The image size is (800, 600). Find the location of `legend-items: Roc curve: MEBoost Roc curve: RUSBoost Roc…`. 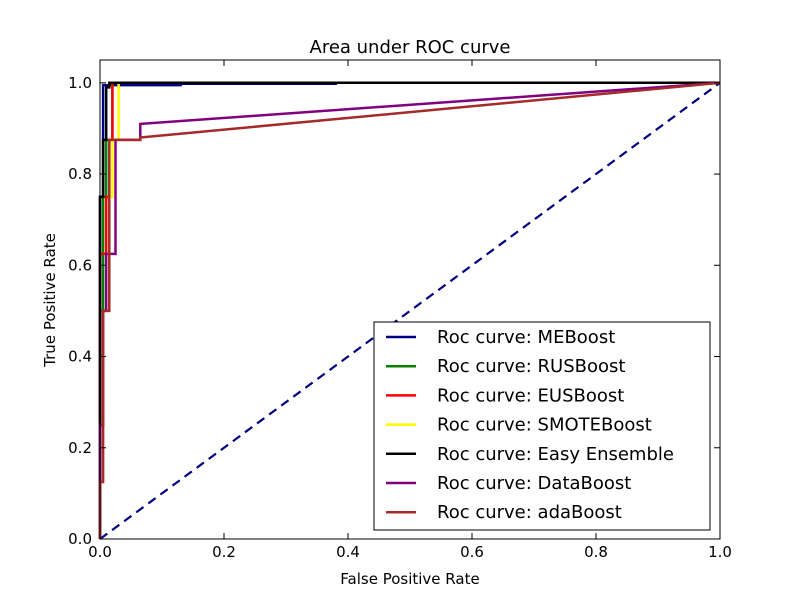

legend-items: Roc curve: MEBoost Roc curve: RUSBoost Roc… is located at coordinates (530, 425).